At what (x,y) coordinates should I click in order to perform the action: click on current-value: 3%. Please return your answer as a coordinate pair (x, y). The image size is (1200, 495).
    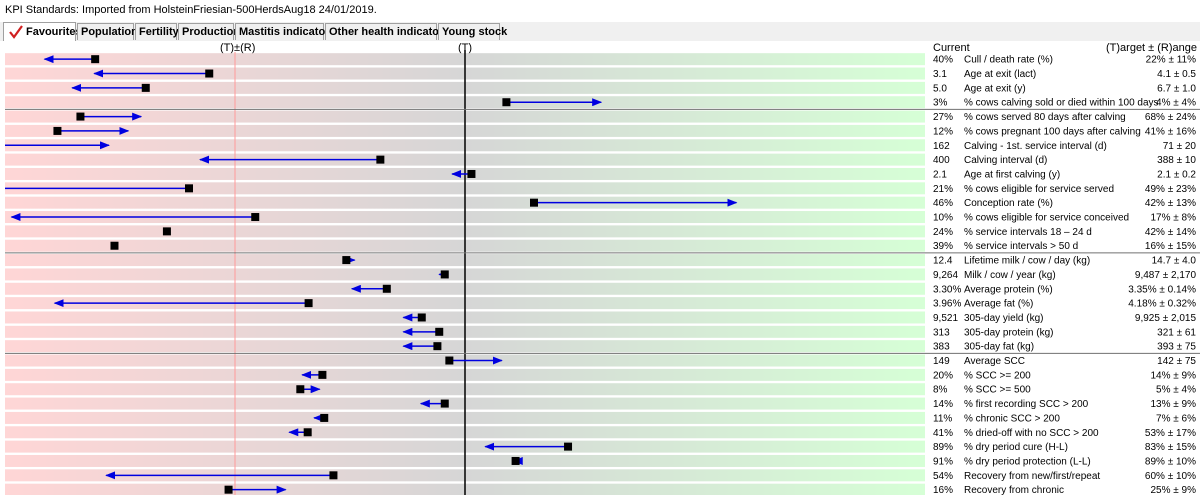
    Looking at the image, I should click on (940, 103).